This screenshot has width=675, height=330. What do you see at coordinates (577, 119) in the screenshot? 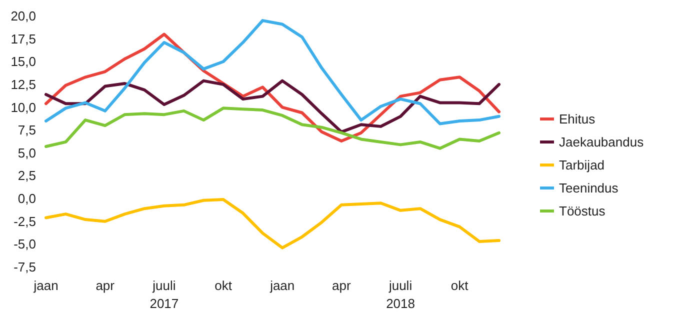
I see `legend-label: Ehitus` at bounding box center [577, 119].